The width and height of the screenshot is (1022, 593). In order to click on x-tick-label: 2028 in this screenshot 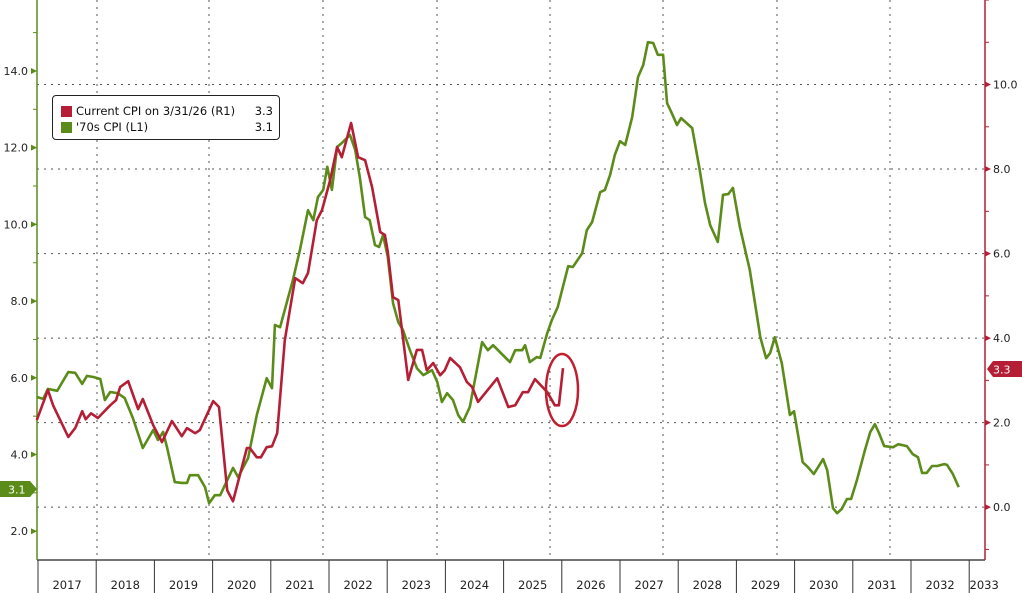, I will do `click(707, 585)`.